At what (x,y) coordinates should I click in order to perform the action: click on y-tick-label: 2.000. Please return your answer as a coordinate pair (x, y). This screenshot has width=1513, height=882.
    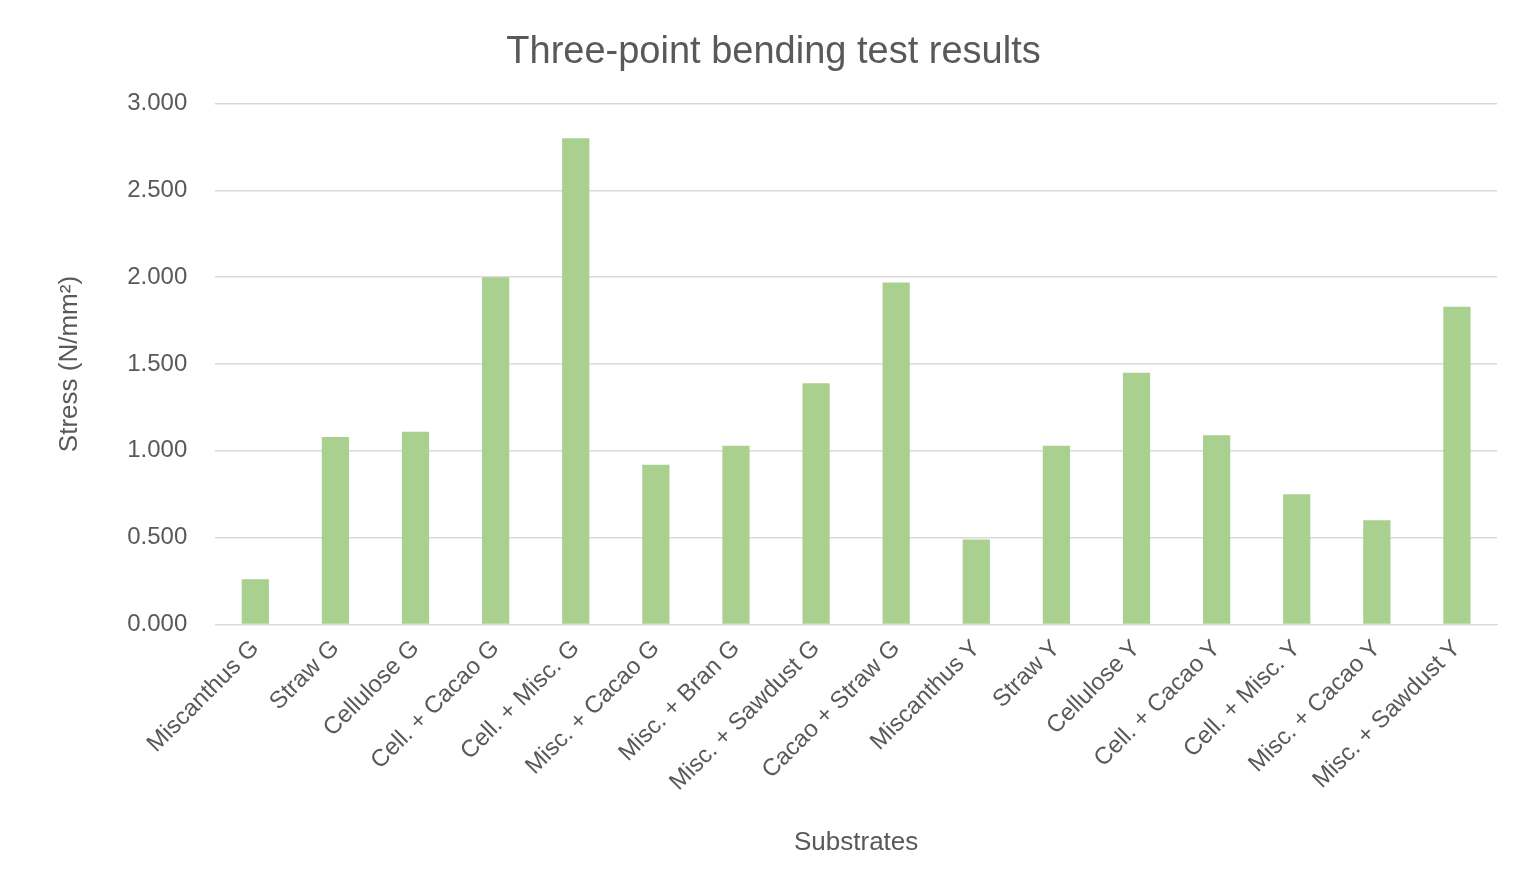
    Looking at the image, I should click on (157, 275).